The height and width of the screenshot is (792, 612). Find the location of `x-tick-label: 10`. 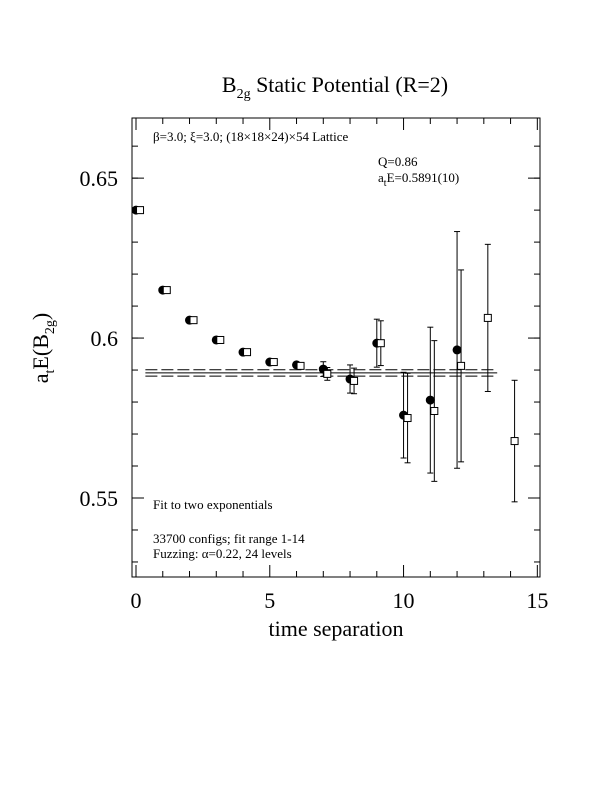

x-tick-label: 10 is located at coordinates (404, 600).